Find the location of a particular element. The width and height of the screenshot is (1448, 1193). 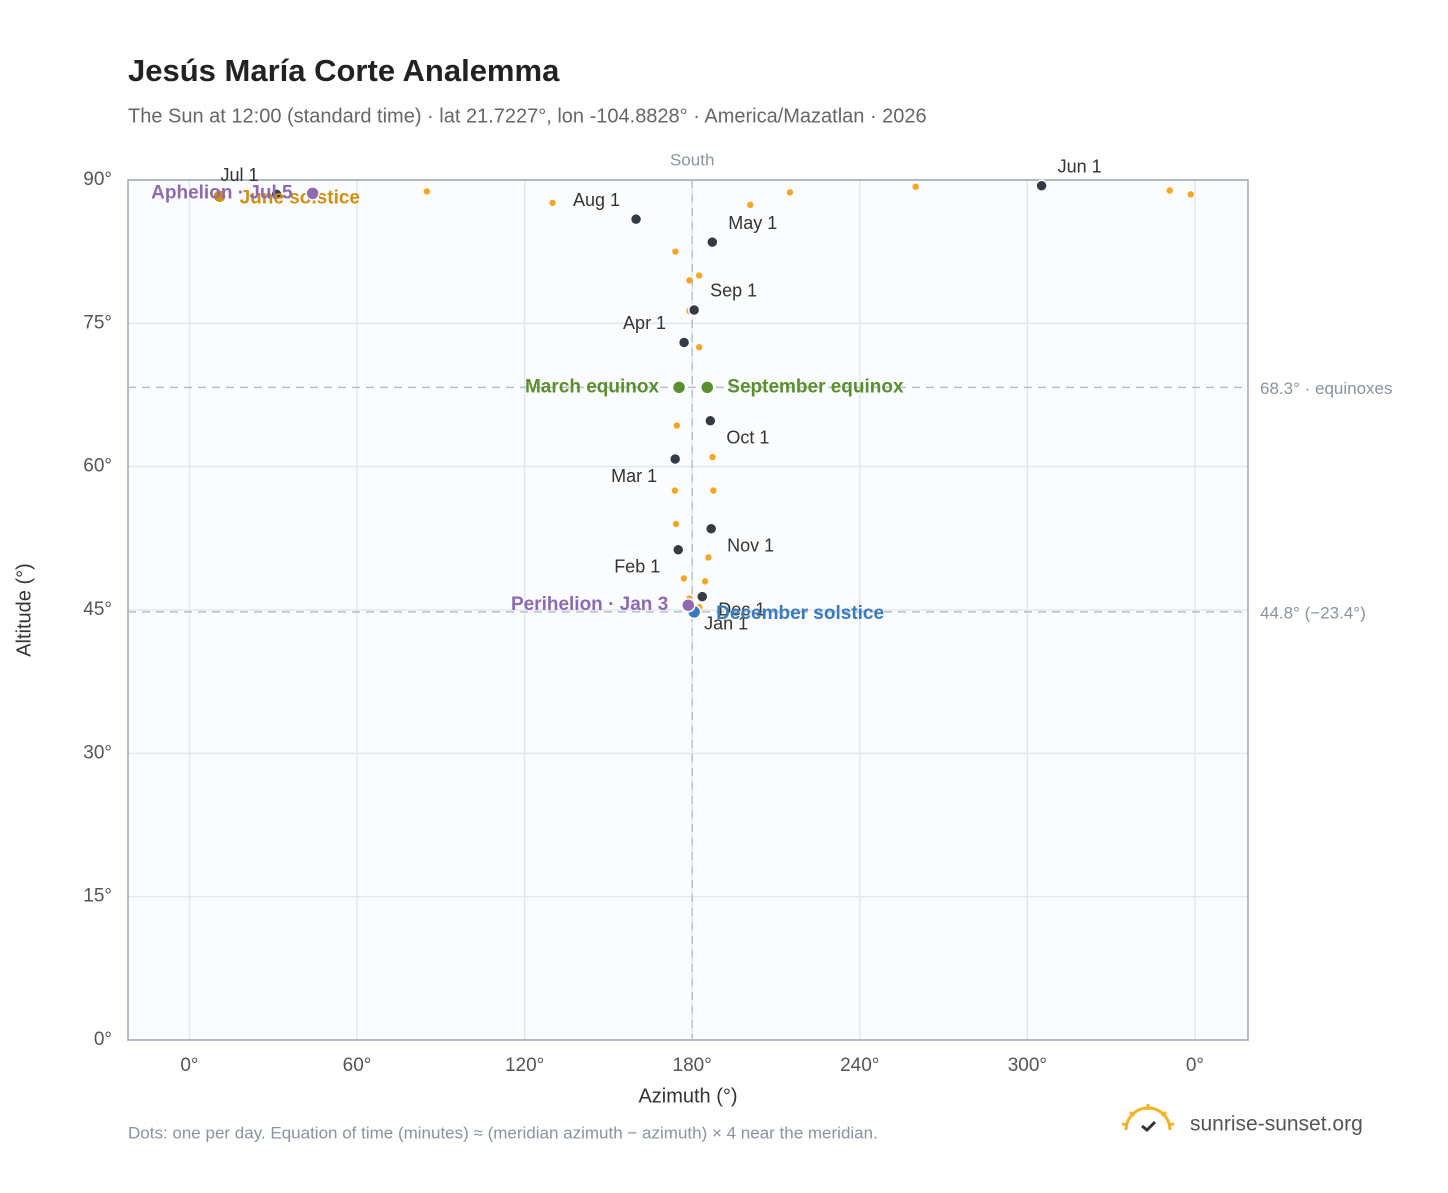

month-label: Sep 1 is located at coordinates (733, 291).